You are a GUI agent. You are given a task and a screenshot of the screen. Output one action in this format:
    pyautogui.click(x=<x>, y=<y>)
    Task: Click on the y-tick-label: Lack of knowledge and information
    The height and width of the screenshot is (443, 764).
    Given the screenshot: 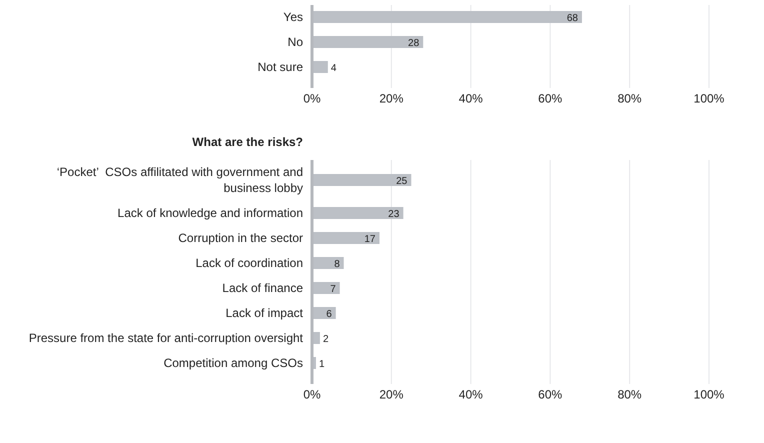 What is the action you would take?
    pyautogui.click(x=210, y=213)
    